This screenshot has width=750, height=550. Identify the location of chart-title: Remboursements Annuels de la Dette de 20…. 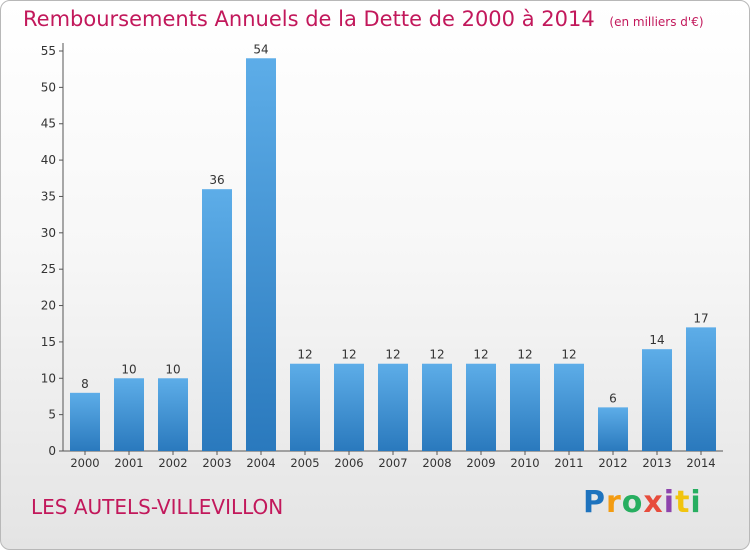
(363, 19).